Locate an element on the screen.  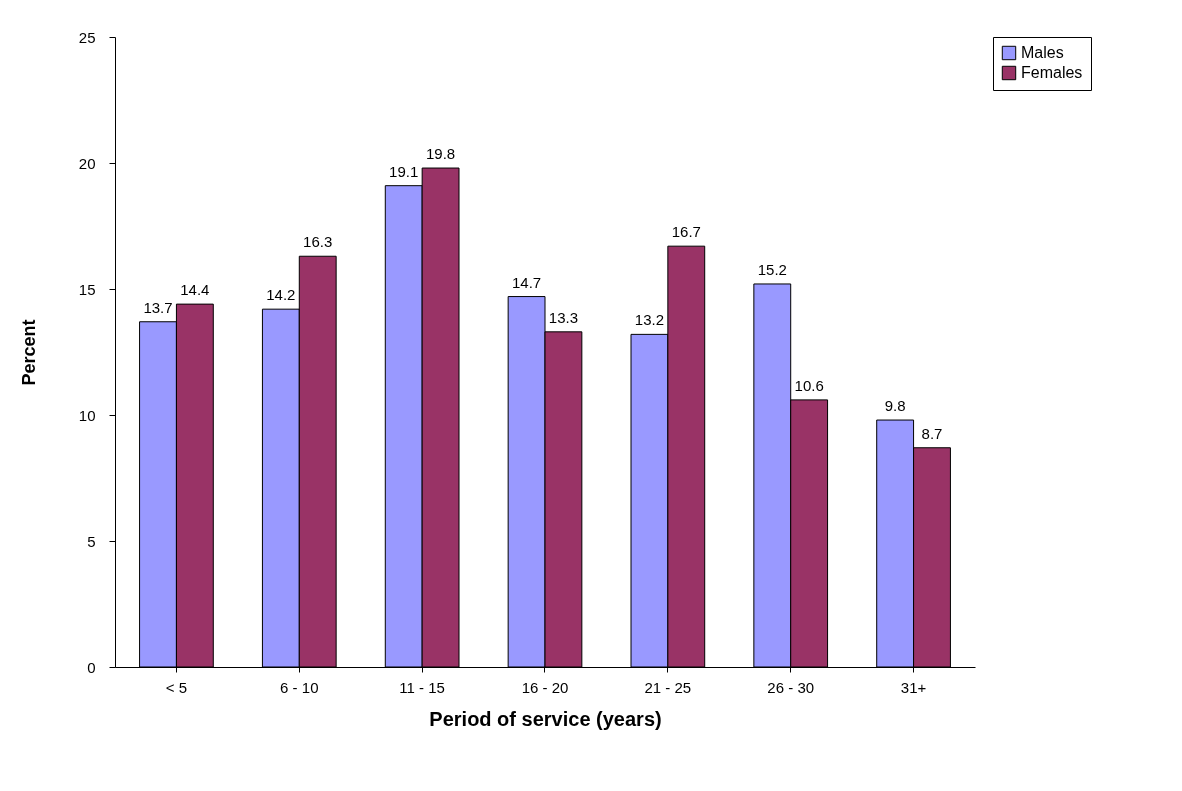
y-tick-label: 15 is located at coordinates (87, 289).